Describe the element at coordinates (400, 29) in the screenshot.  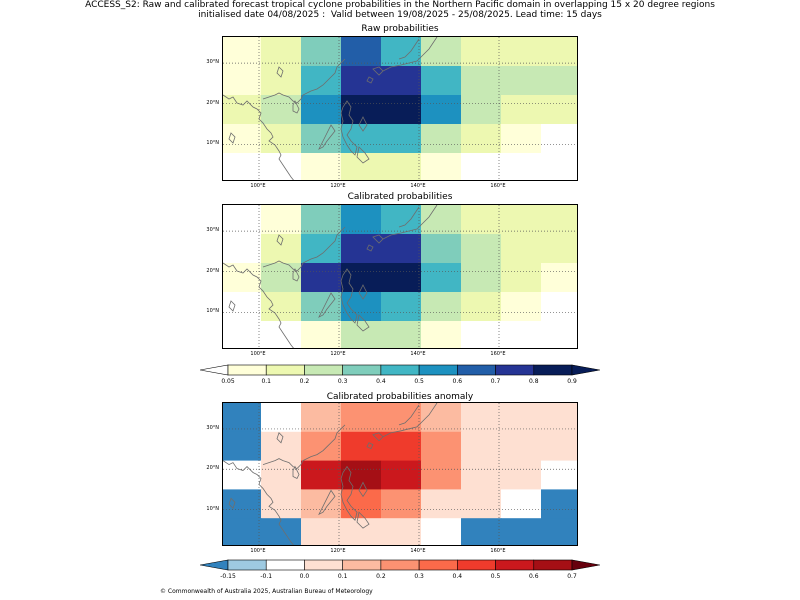
I see `panel-title-raw: Raw probabilities` at that location.